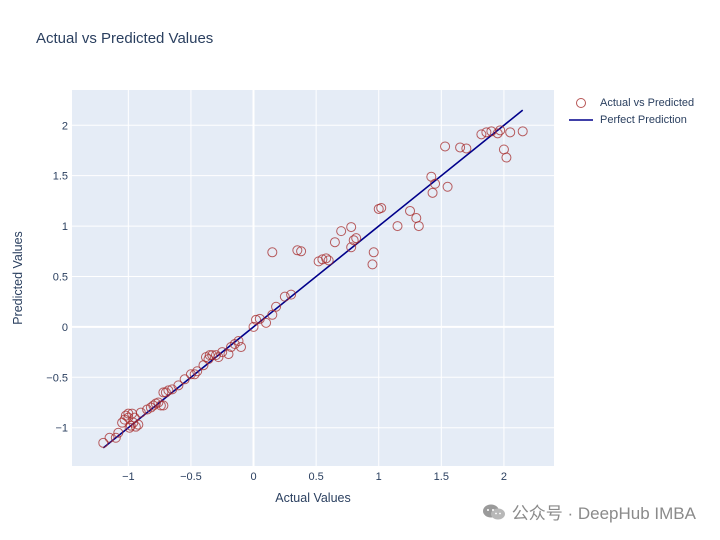  Describe the element at coordinates (253, 477) in the screenshot. I see `x-tick-label: 0` at that location.